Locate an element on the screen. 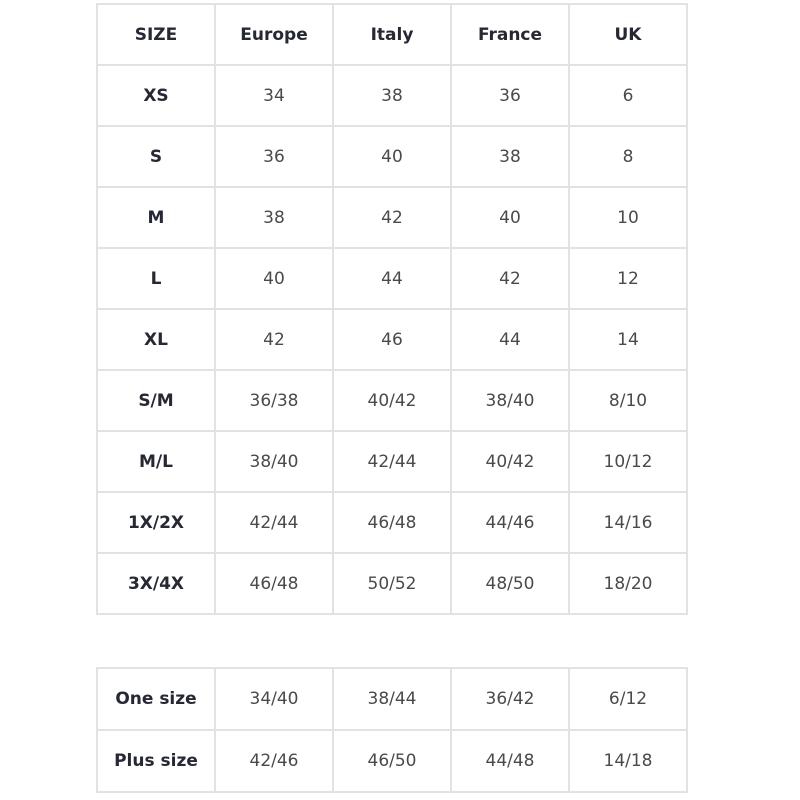 The width and height of the screenshot is (800, 800). size-value-cell: 46 is located at coordinates (392, 339).